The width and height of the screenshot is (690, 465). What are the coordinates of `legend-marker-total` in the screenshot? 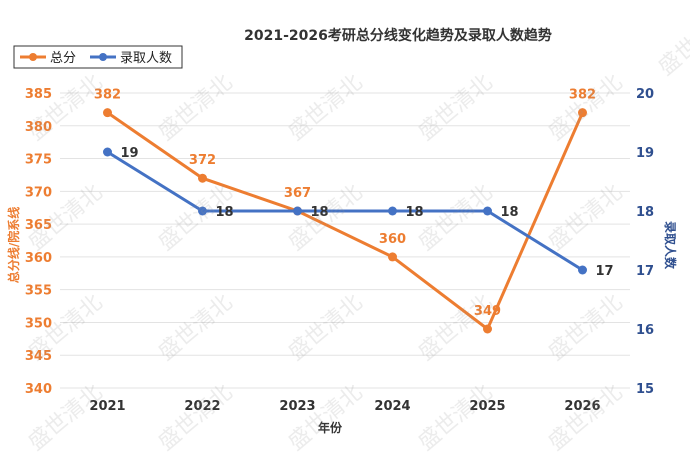 It's located at (33, 57).